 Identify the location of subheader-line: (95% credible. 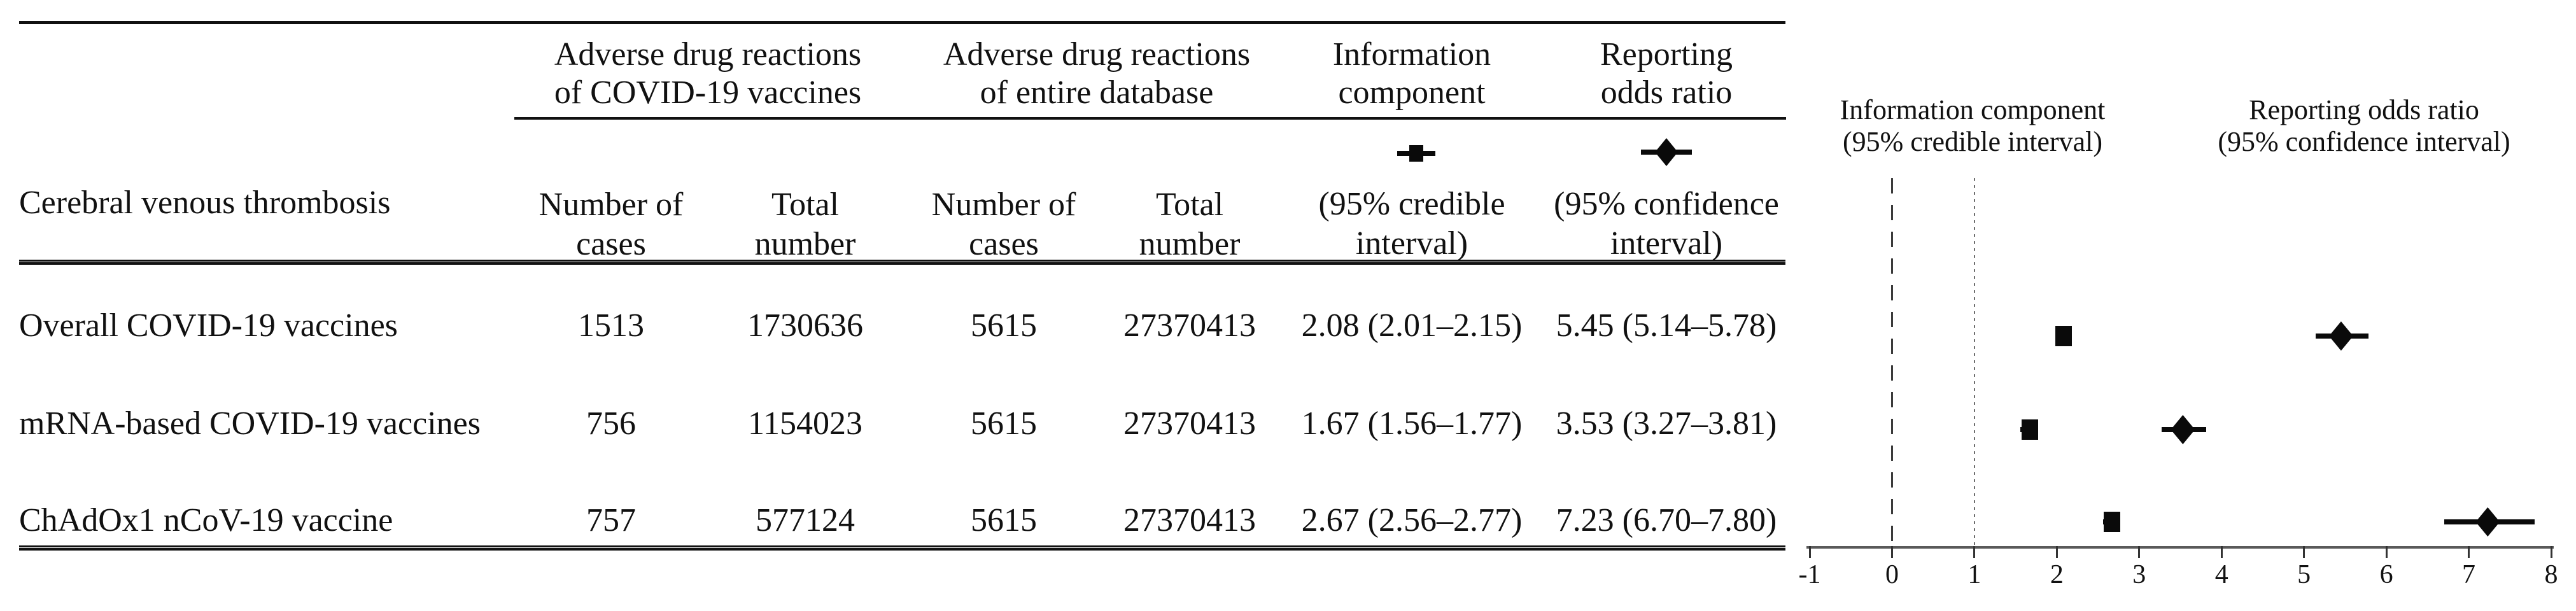
(1412, 204).